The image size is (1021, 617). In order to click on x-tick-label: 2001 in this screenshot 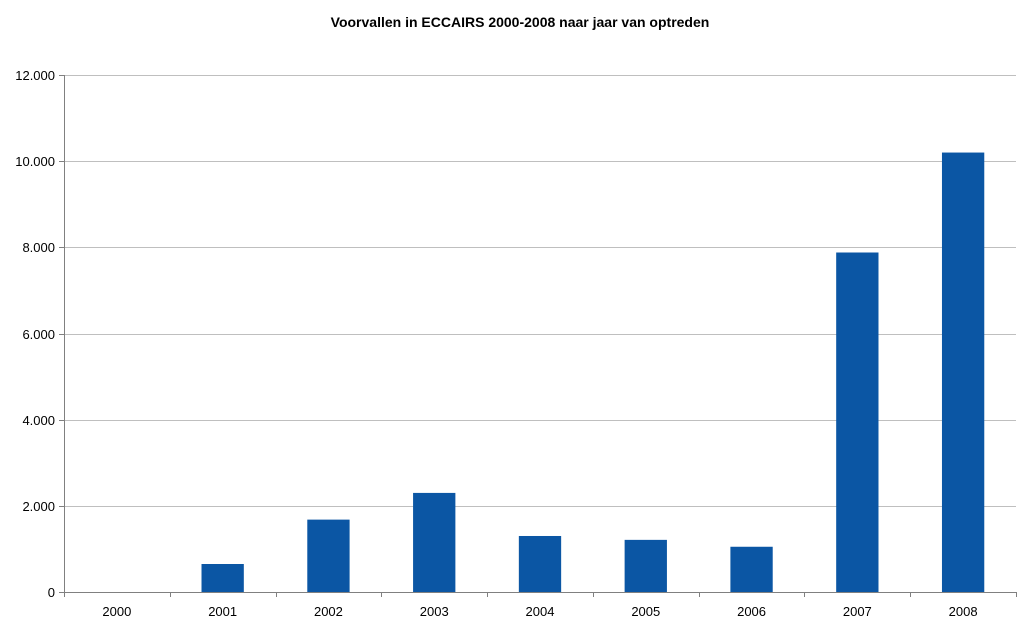, I will do `click(222, 610)`.